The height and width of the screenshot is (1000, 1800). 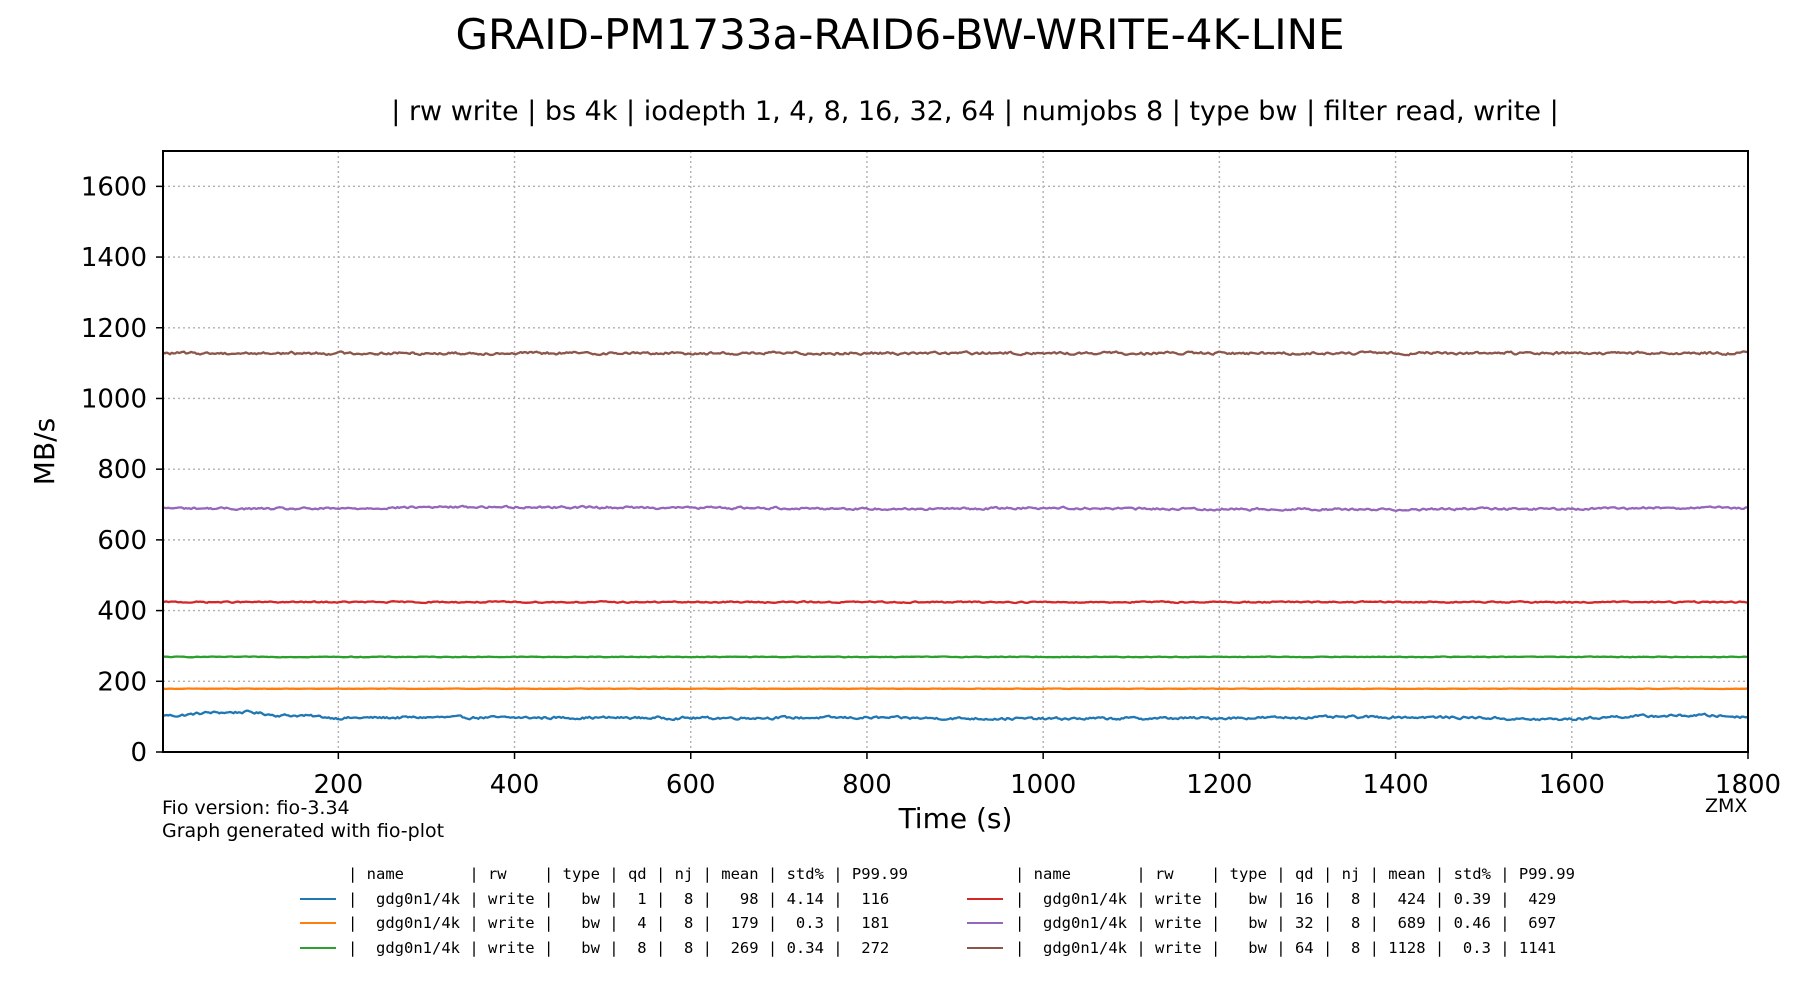 What do you see at coordinates (867, 785) in the screenshot?
I see `x-tick-label: 800` at bounding box center [867, 785].